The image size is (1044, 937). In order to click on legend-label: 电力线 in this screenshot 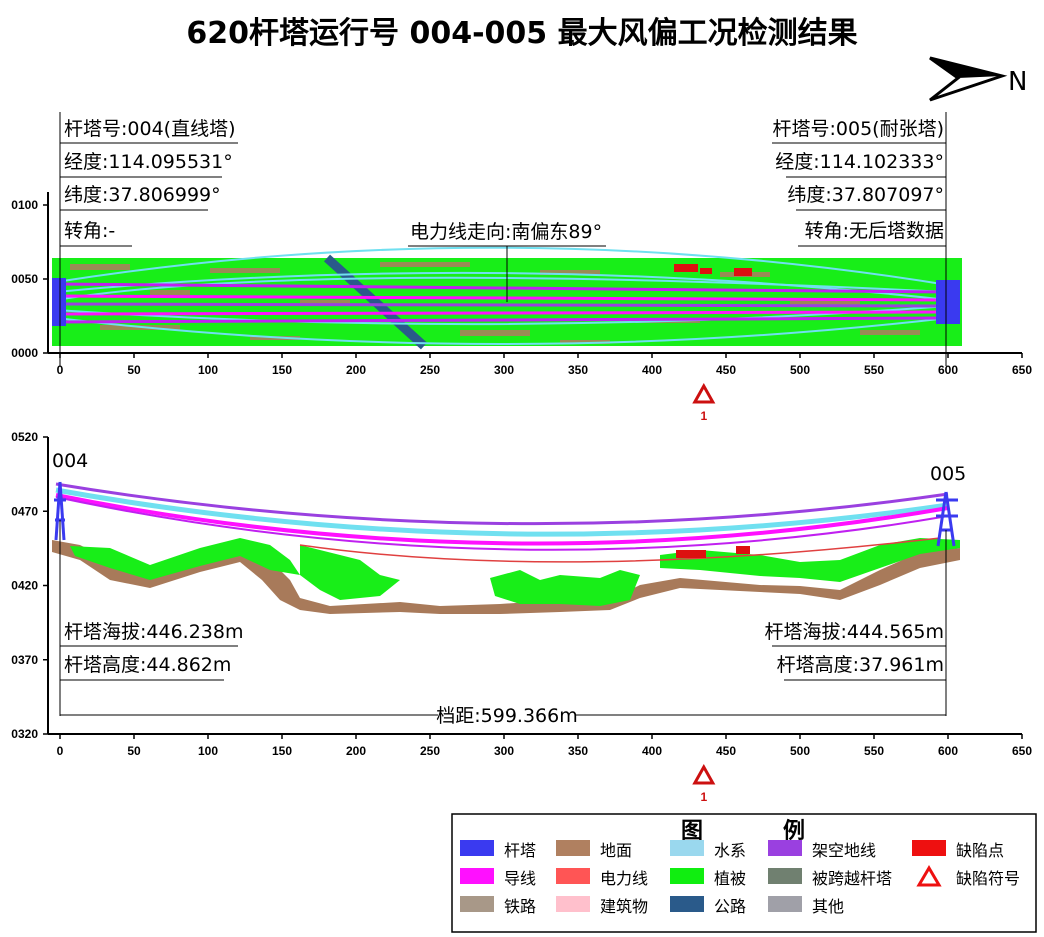, I will do `click(624, 878)`.